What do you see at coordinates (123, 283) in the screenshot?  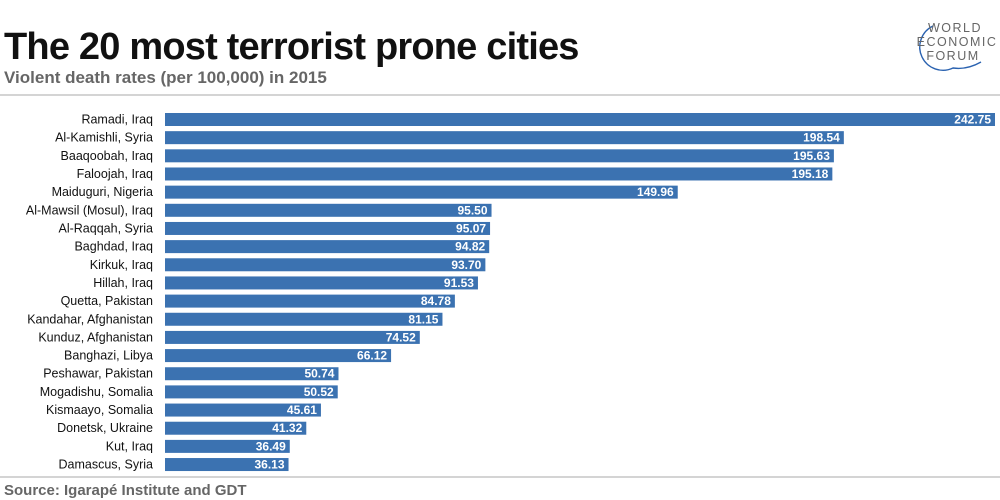 I see `category-label: Hillah, Iraq` at bounding box center [123, 283].